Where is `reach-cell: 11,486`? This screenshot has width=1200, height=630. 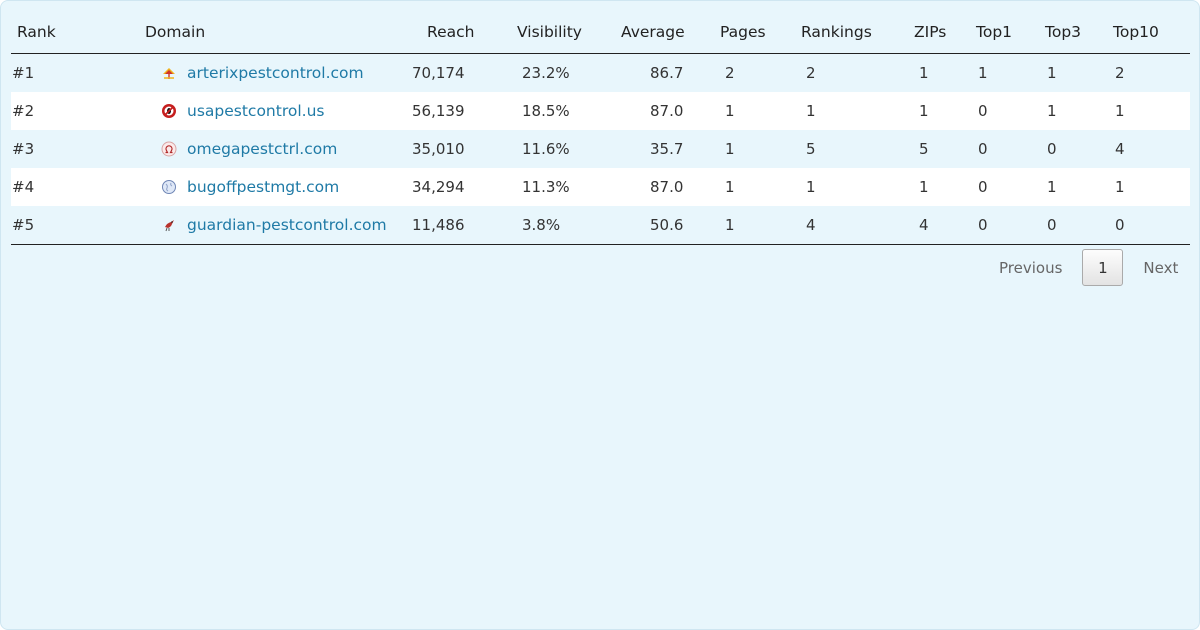
reach-cell: 11,486 is located at coordinates (454, 225).